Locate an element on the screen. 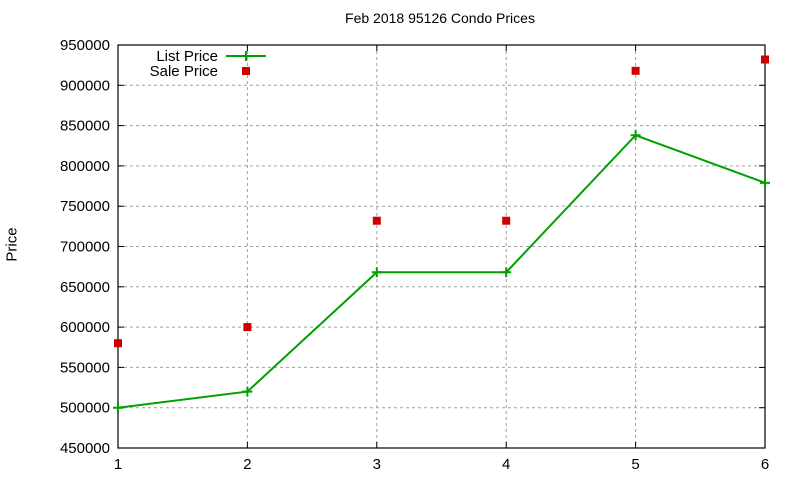 Image resolution: width=800 pixels, height=480 pixels. legend-label: List Price is located at coordinates (187, 56).